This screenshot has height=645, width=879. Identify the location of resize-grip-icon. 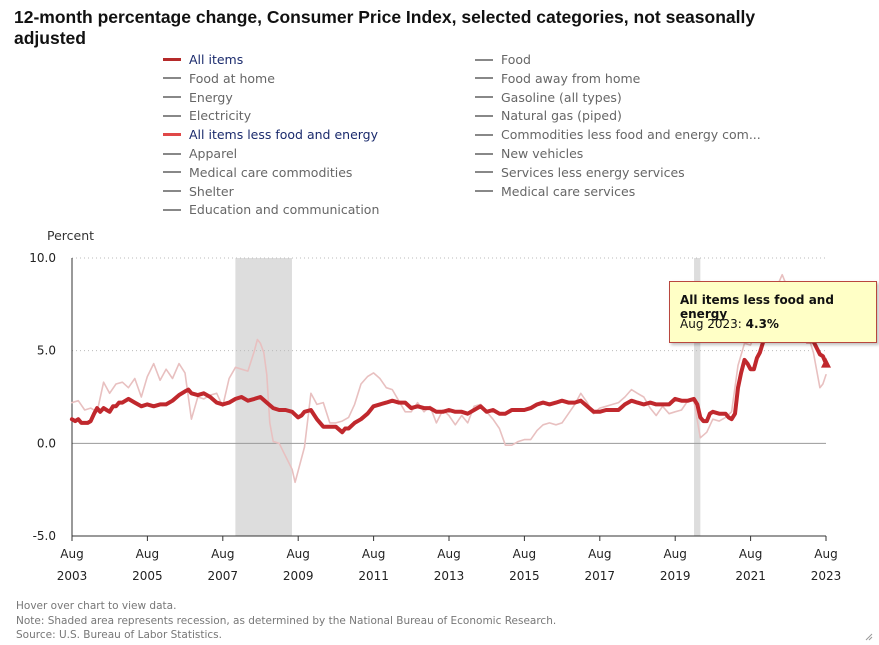
(869, 637).